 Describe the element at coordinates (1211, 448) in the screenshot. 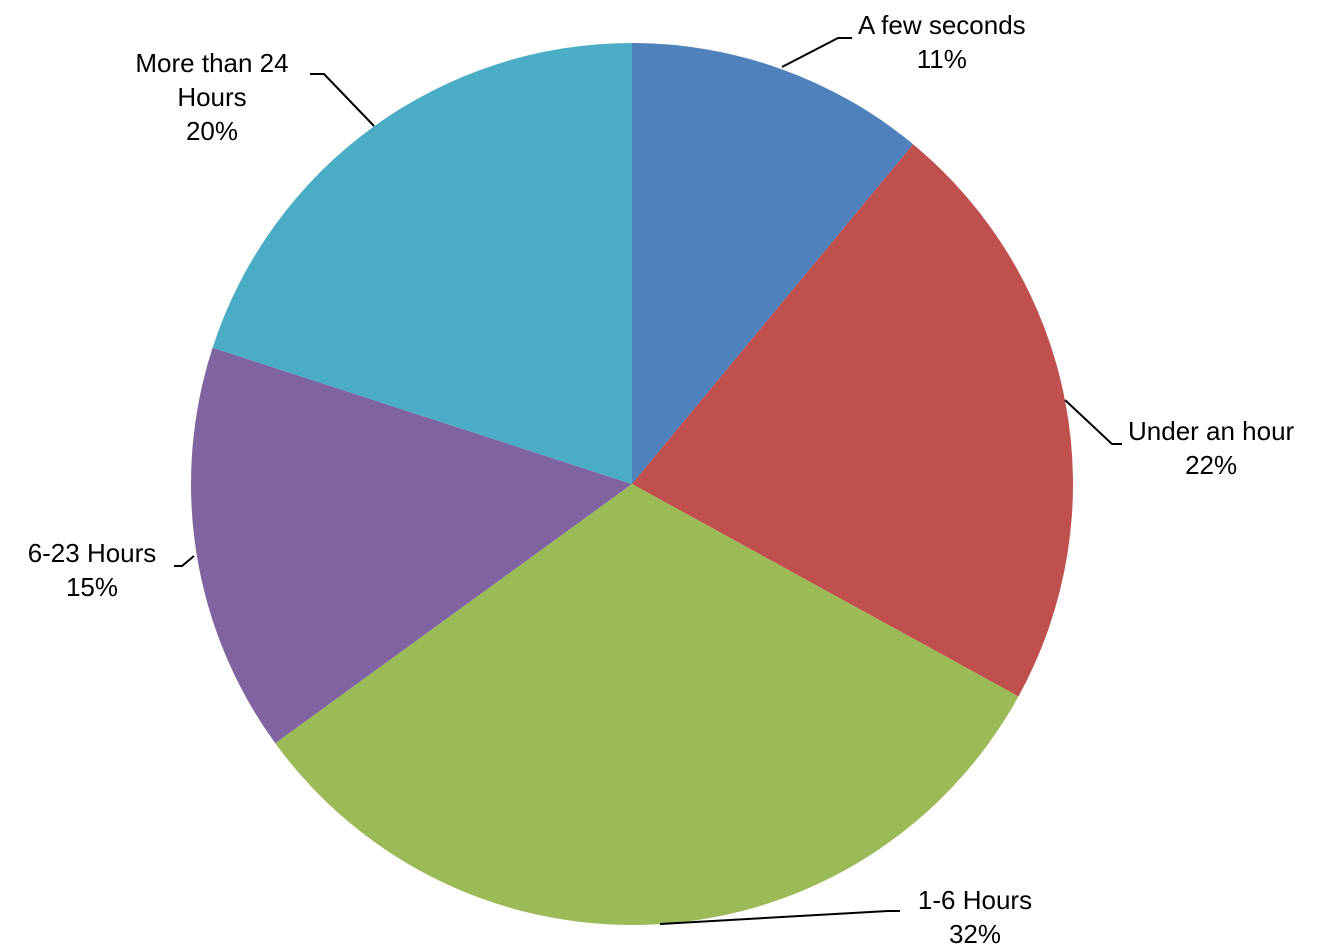

I see `data-label-under-an-hour: Under an hour 22%` at that location.